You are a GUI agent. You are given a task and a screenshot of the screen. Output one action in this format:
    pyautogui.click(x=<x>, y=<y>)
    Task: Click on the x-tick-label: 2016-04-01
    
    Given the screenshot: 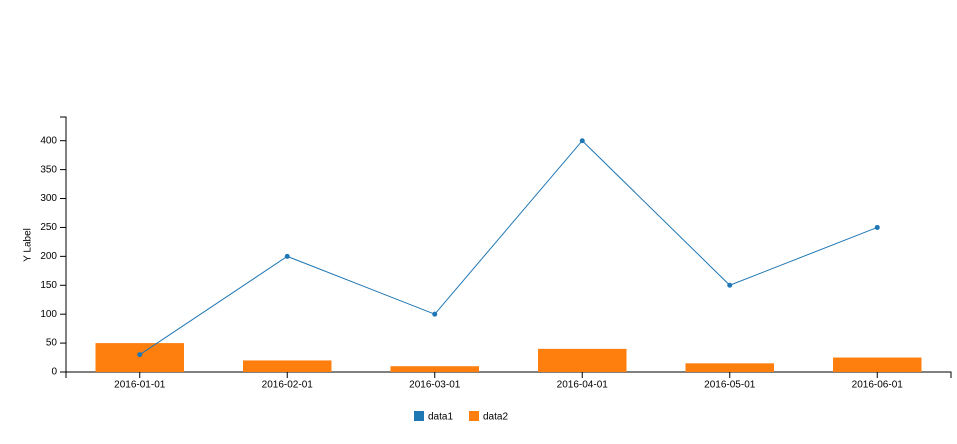 What is the action you would take?
    pyautogui.click(x=583, y=385)
    